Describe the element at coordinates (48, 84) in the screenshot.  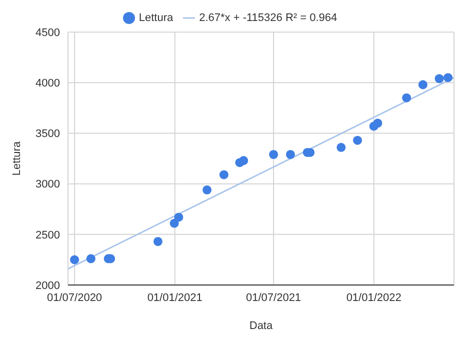
I see `y-tick-label: 4000` at that location.